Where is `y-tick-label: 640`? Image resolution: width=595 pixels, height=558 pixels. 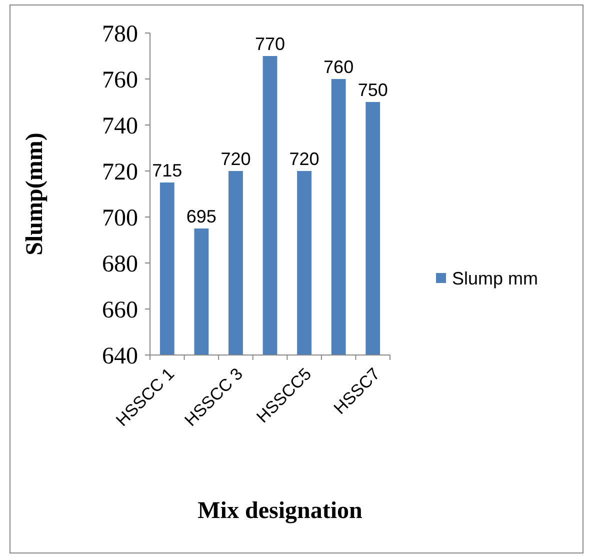 y-tick-label: 640 is located at coordinates (120, 356).